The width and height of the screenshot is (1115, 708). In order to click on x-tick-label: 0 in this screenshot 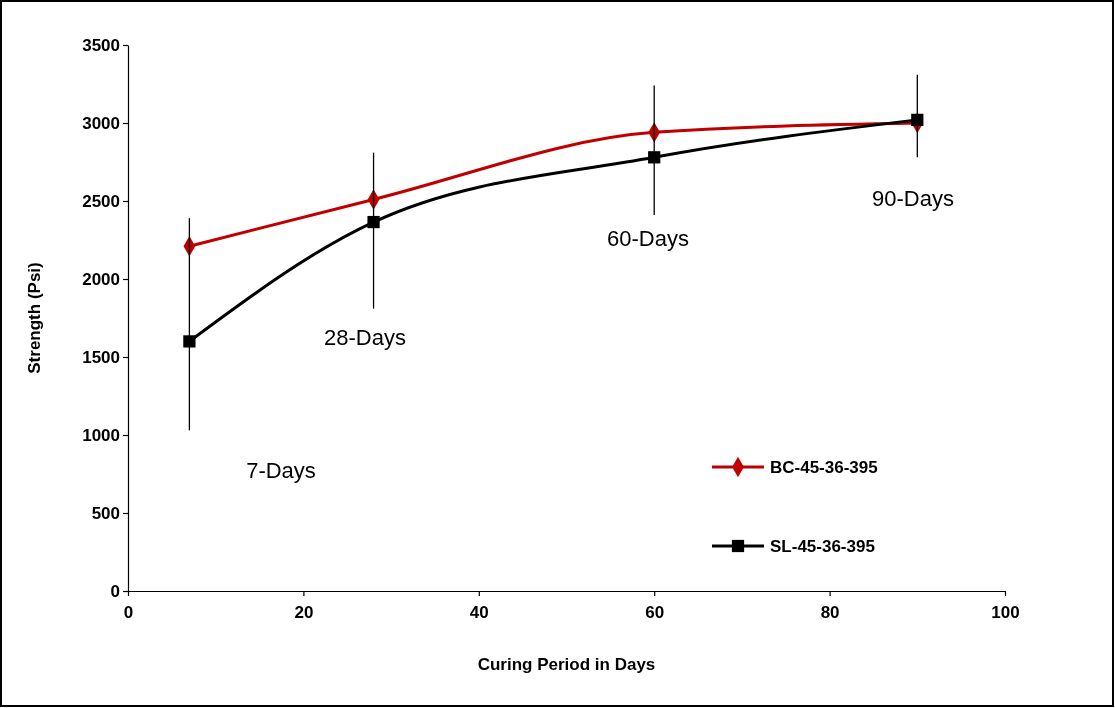, I will do `click(128, 612)`.